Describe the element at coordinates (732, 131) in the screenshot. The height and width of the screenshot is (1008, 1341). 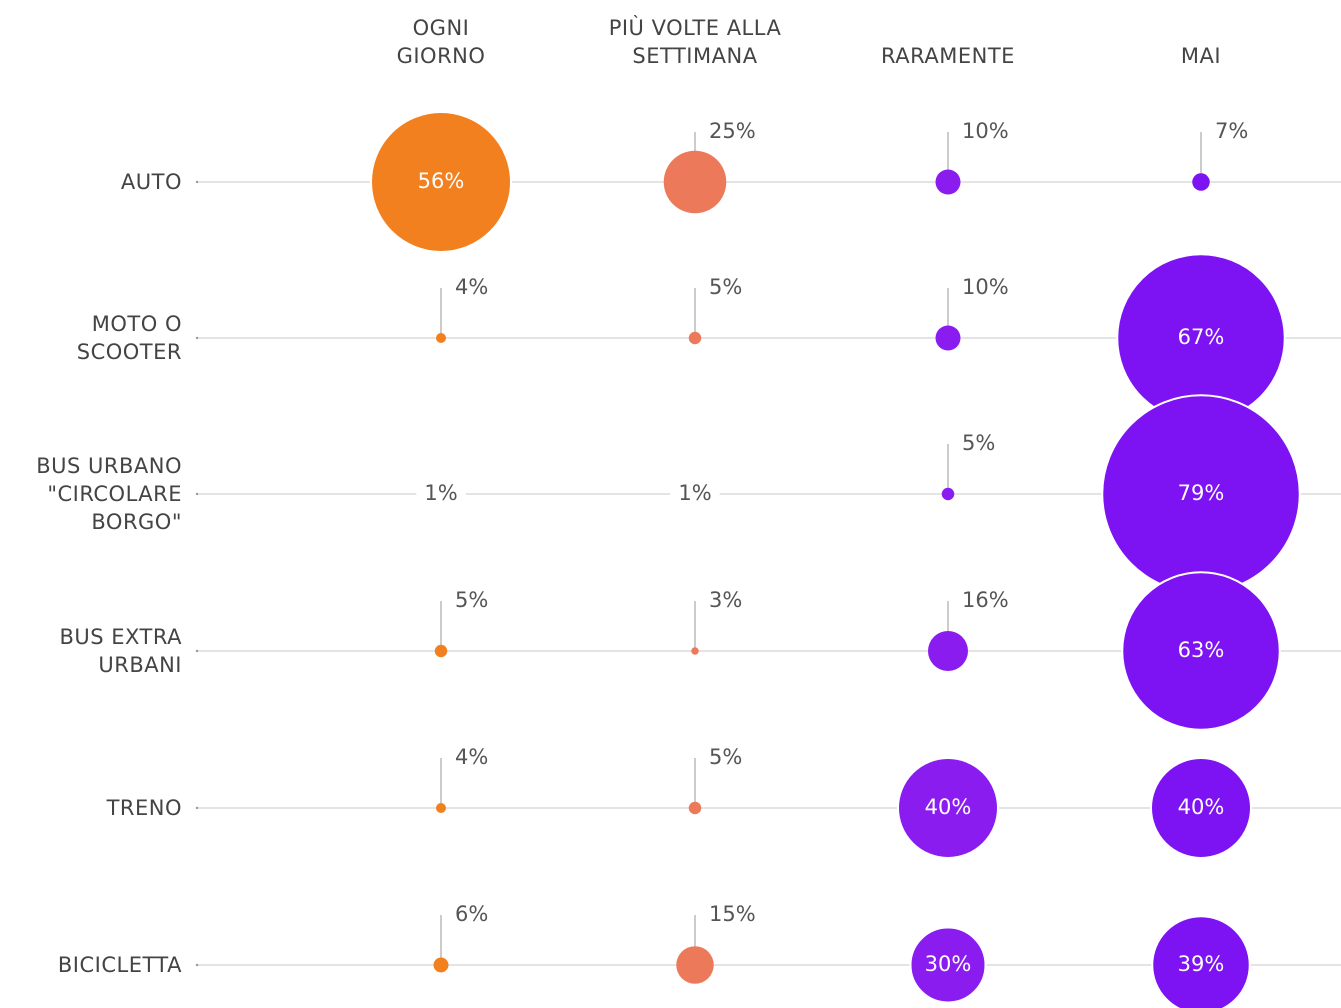
I see `value-label: 25%` at that location.